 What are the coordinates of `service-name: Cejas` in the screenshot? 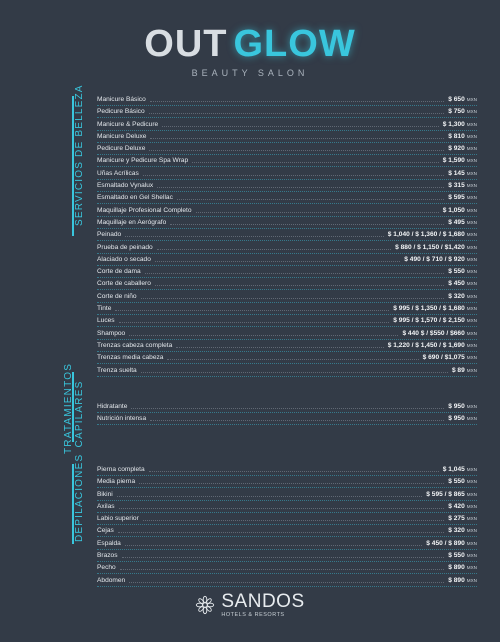 It's located at (105, 531).